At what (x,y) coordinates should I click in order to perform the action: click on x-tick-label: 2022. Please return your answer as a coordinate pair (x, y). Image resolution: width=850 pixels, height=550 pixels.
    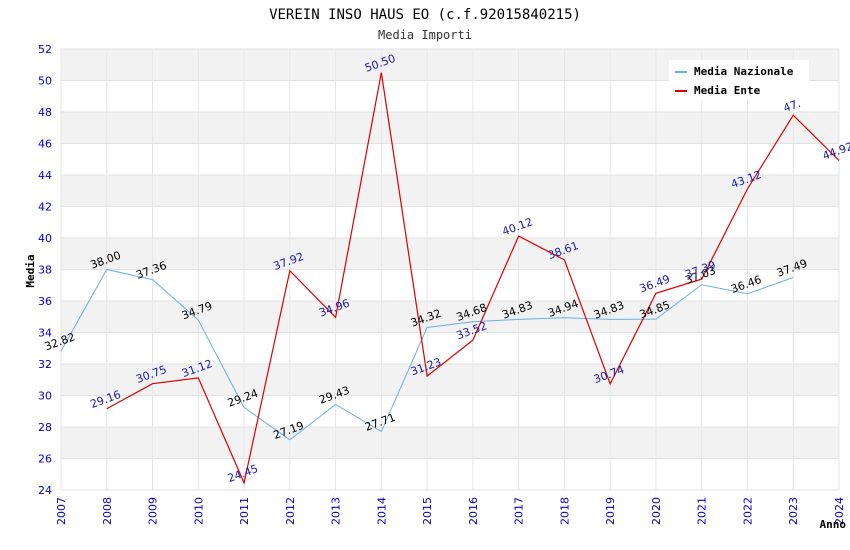
    Looking at the image, I should click on (747, 511).